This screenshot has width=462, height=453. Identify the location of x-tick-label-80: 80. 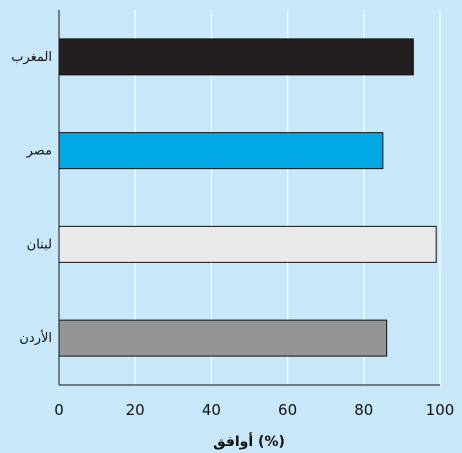
(363, 410).